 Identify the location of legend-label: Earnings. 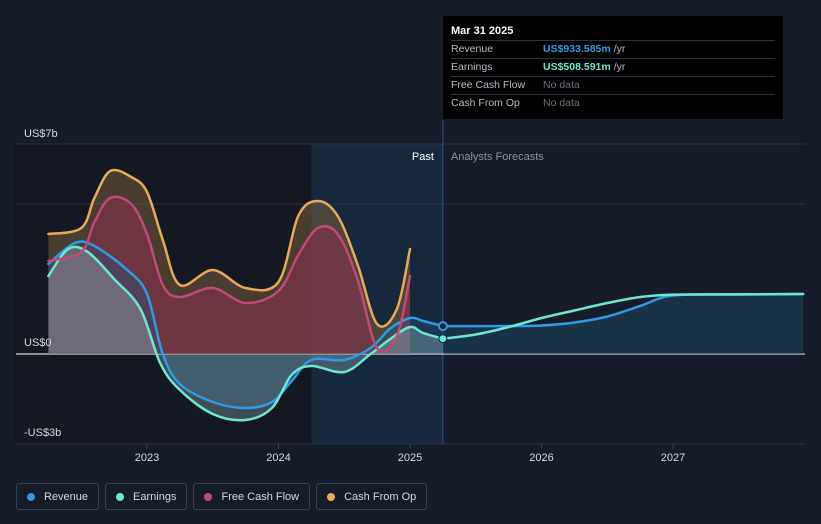
(155, 496).